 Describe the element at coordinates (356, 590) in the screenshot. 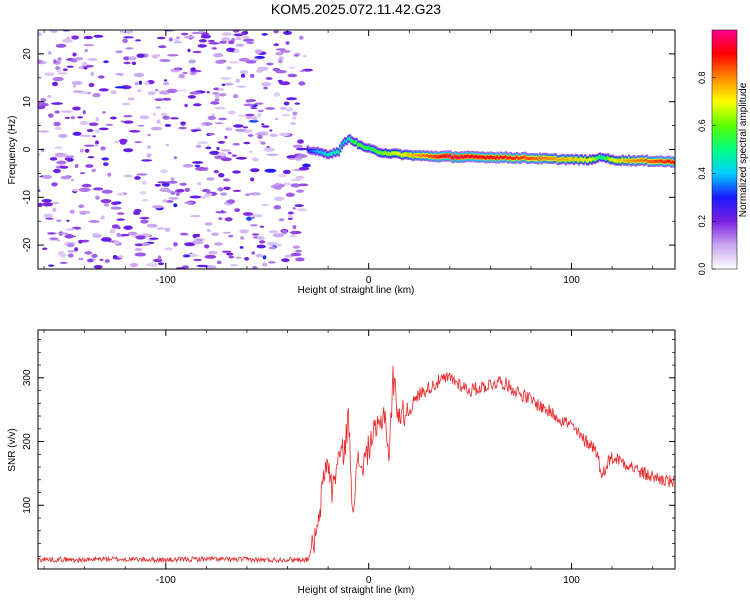

I see `snr-x-label: Height of straight line (km)` at that location.